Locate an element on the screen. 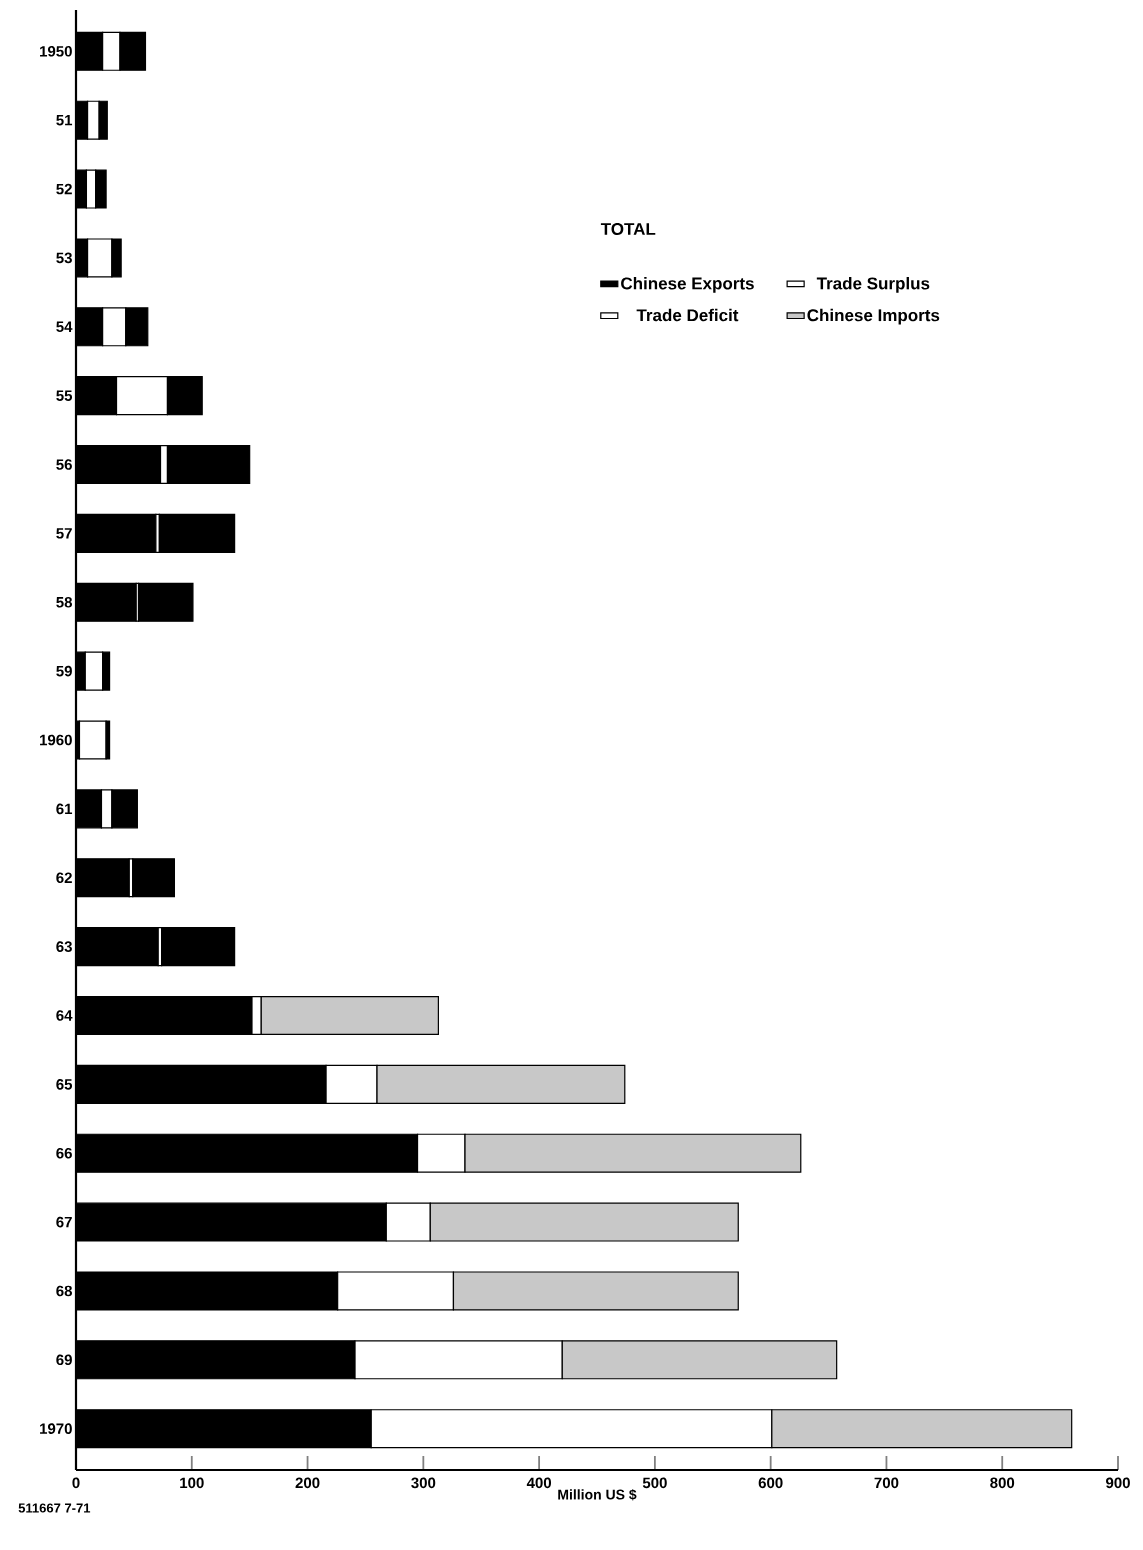 The image size is (1143, 1550). legend-label: Chinese Imports is located at coordinates (873, 316).